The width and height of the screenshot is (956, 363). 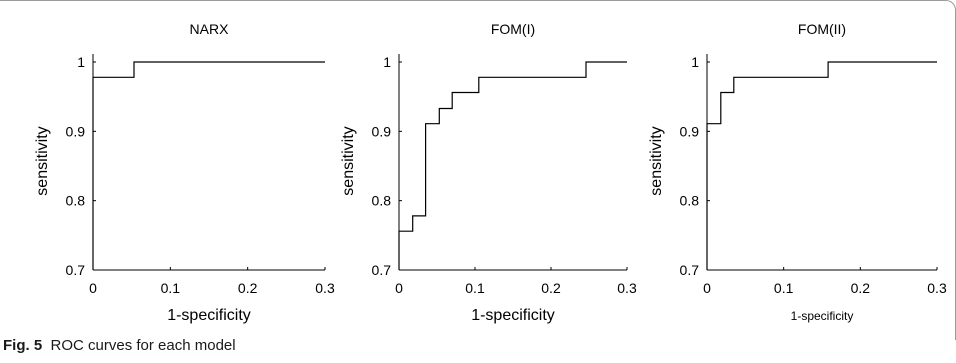 I want to click on figure-caption-label: Fig. 5, so click(x=23, y=345).